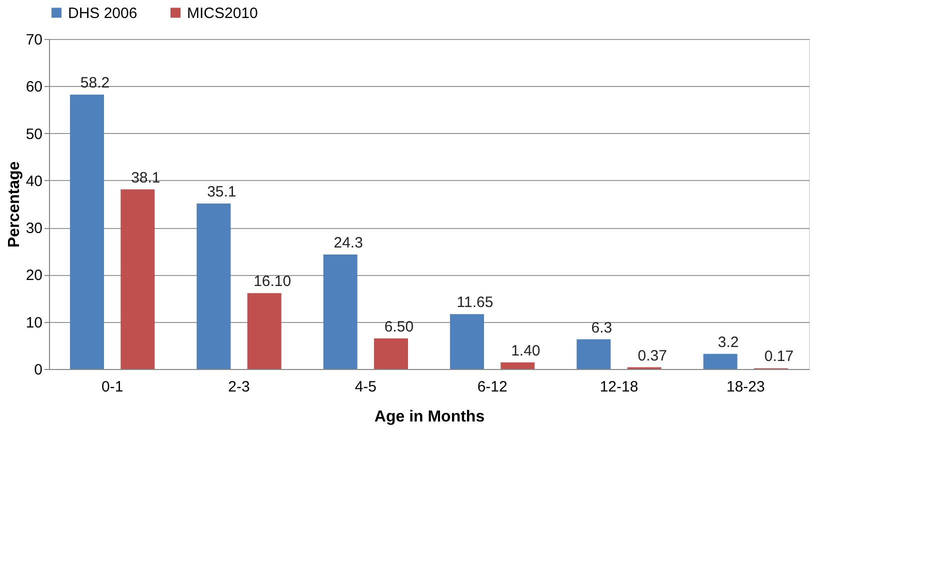 The width and height of the screenshot is (934, 566). Describe the element at coordinates (34, 181) in the screenshot. I see `y-tick-label: 40` at that location.